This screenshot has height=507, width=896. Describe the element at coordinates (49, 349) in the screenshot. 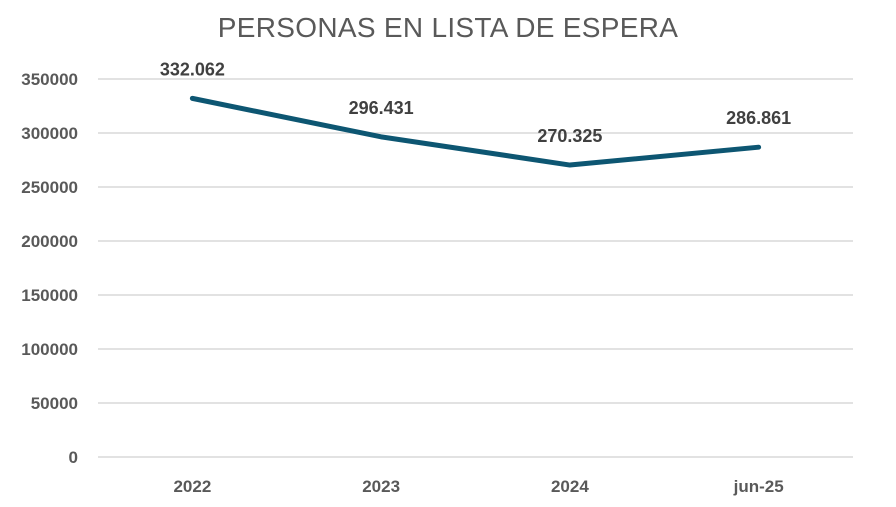

I see `y-tick-label: 100000` at that location.